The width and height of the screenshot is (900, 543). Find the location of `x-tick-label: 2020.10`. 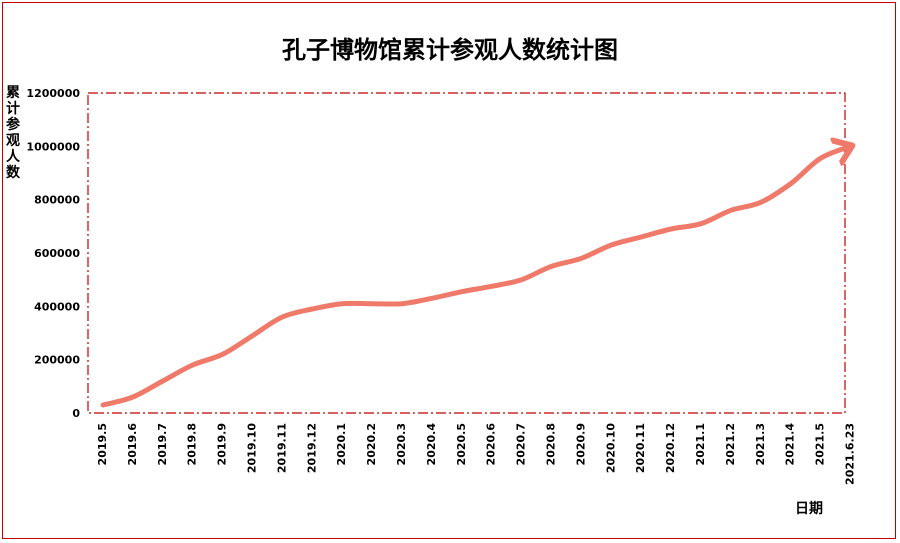

x-tick-label: 2020.10 is located at coordinates (610, 448).